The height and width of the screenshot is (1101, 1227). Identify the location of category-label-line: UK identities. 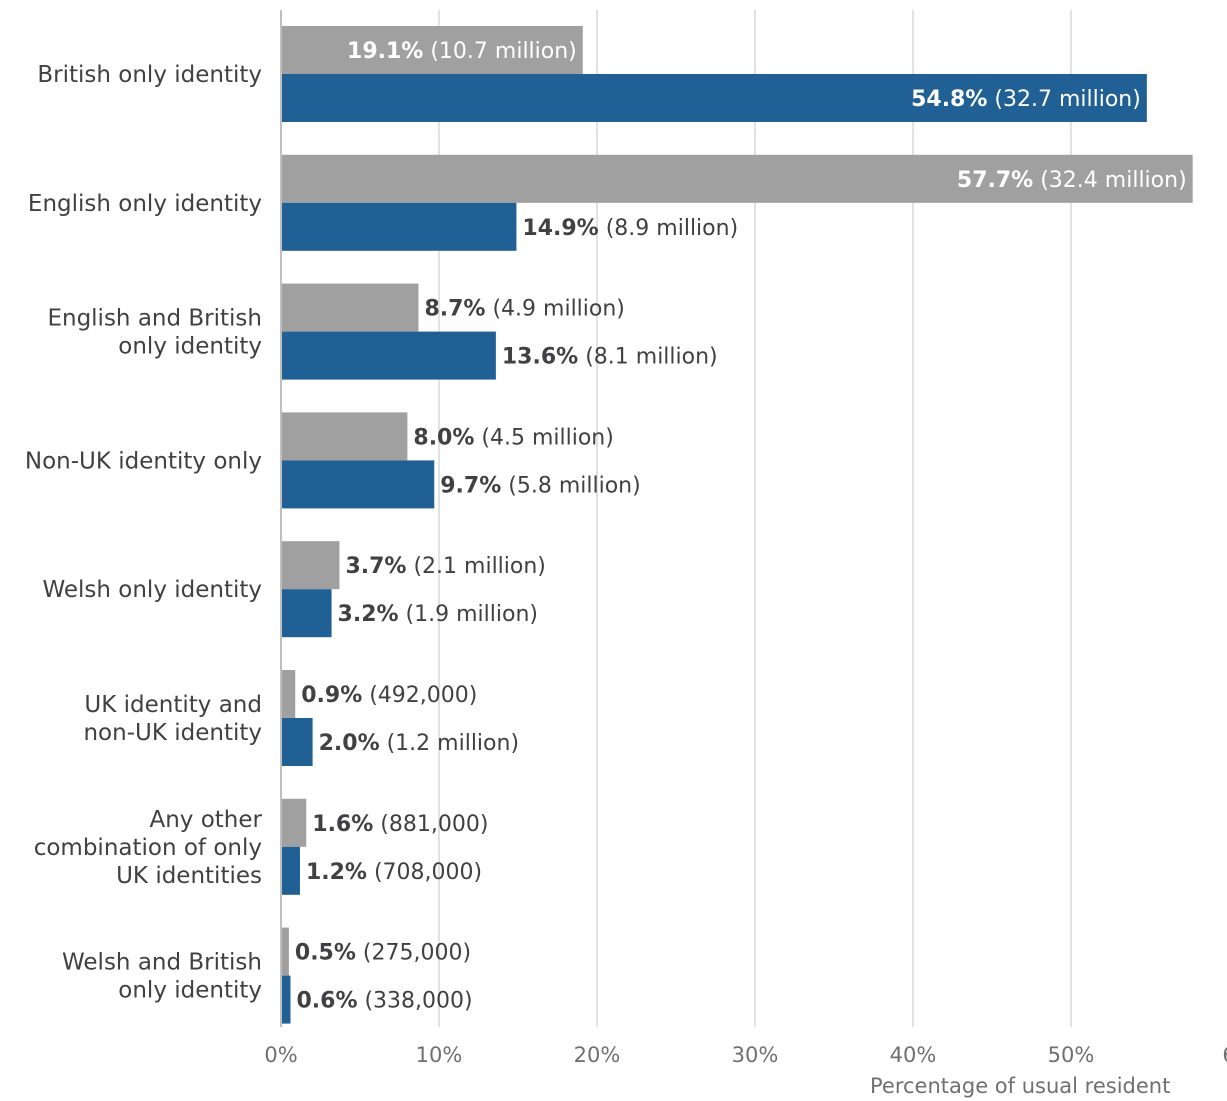
(189, 876).